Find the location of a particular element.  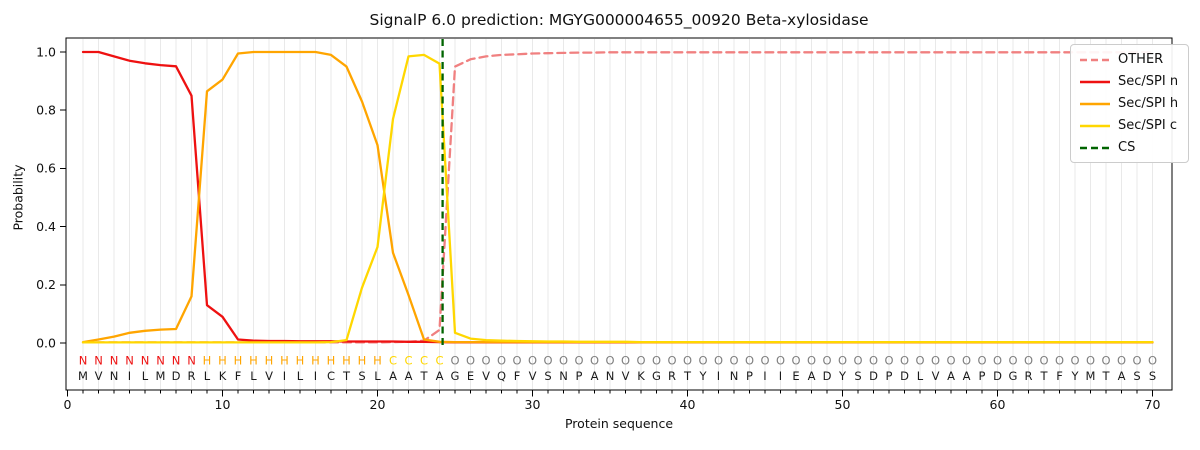

x-tick-label: 0 is located at coordinates (68, 404).